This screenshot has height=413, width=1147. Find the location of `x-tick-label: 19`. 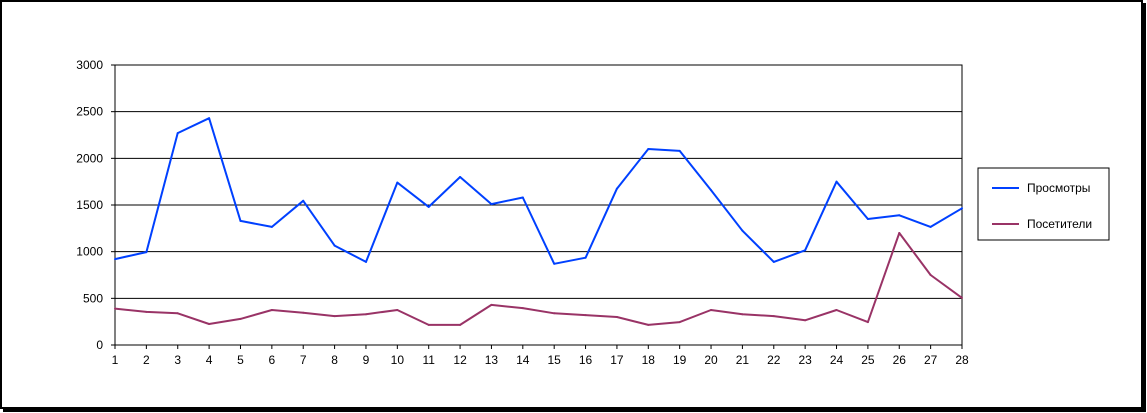

x-tick-label: 19 is located at coordinates (680, 360).